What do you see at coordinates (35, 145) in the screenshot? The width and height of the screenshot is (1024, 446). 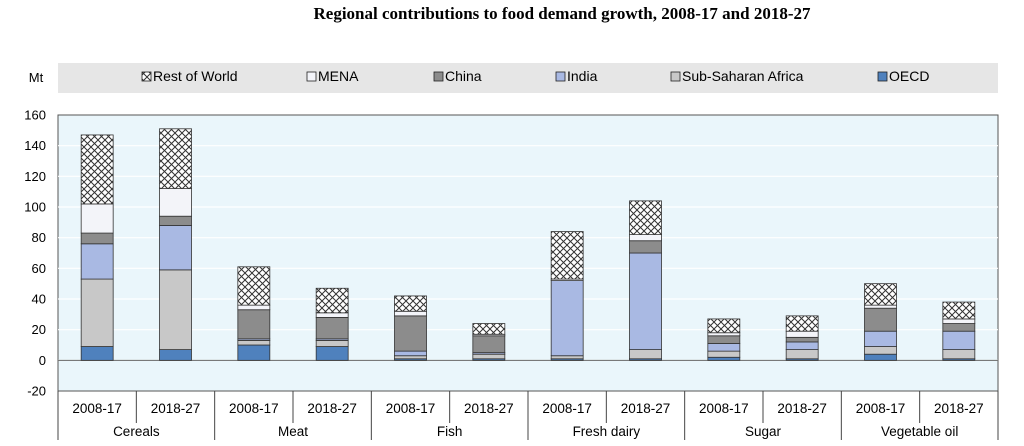 I see `y-tick-label: 140` at bounding box center [35, 145].